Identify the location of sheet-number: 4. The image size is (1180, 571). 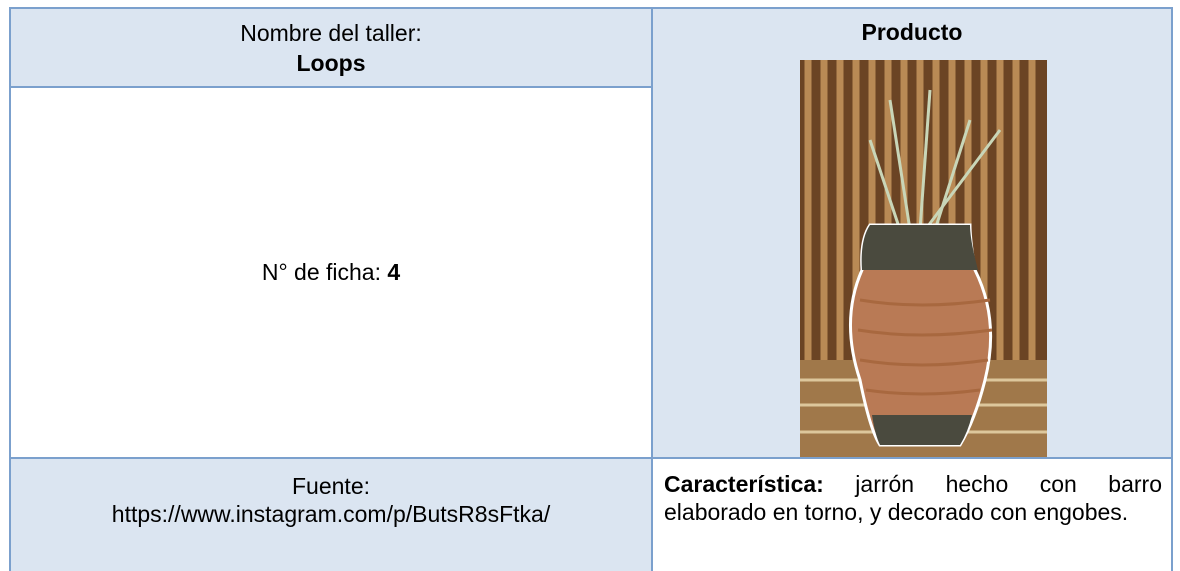
(394, 272).